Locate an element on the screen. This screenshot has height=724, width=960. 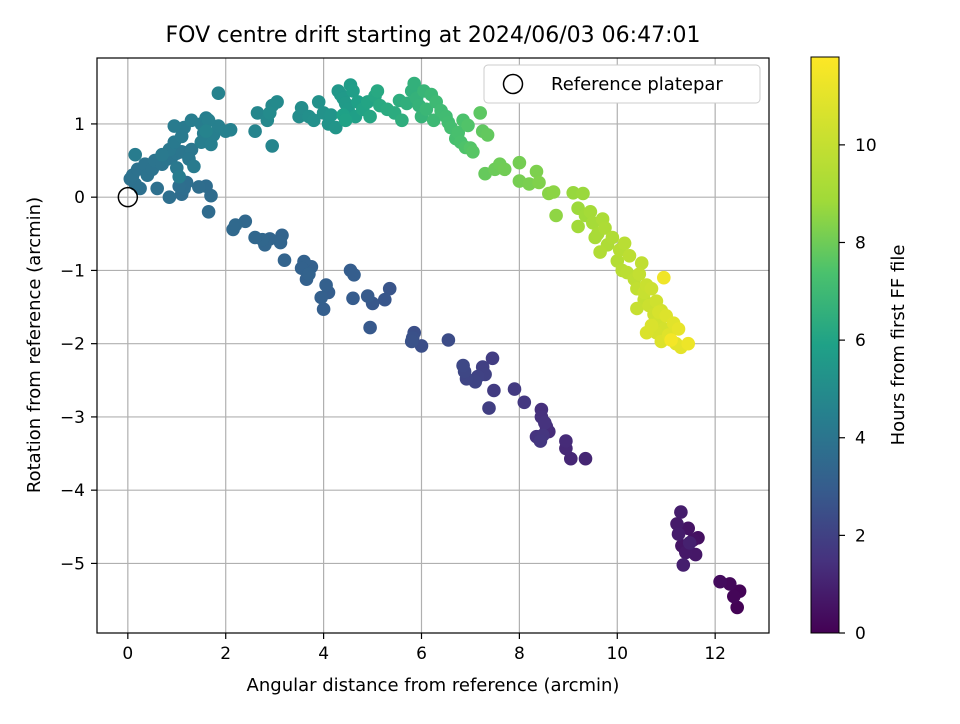
x-axis-ticks: 0 2 4 6 8 10 12 is located at coordinates (424, 648).